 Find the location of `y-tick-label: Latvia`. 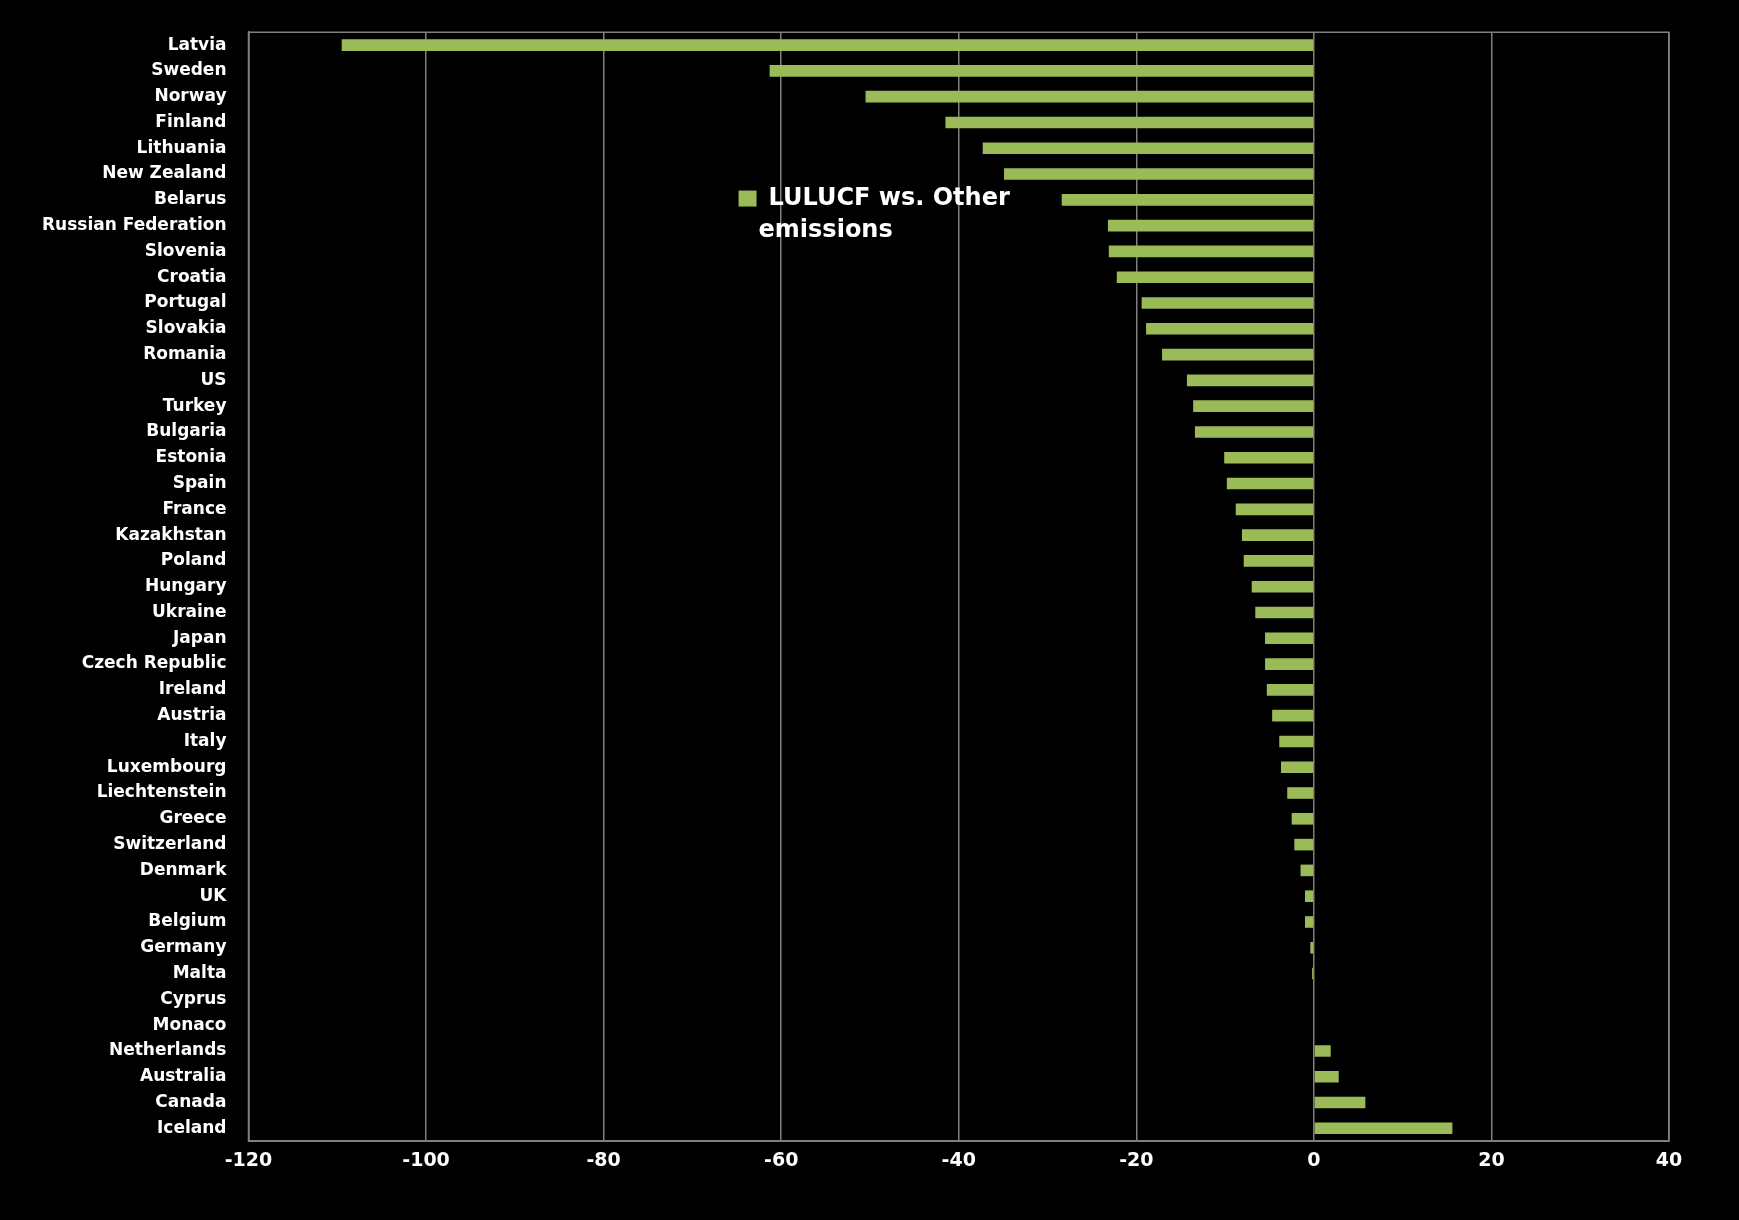

y-tick-label: Latvia is located at coordinates (197, 43).